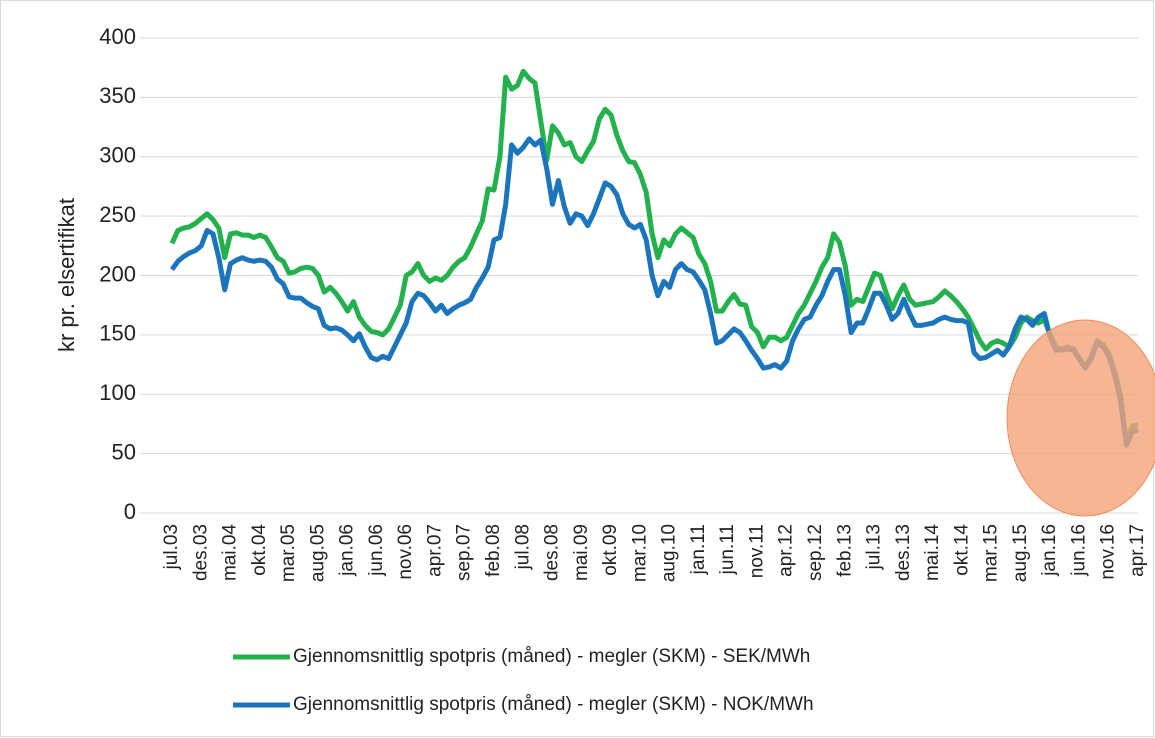 Image resolution: width=1155 pixels, height=738 pixels. Describe the element at coordinates (815, 552) in the screenshot. I see `x-tick-label: sep.12` at that location.